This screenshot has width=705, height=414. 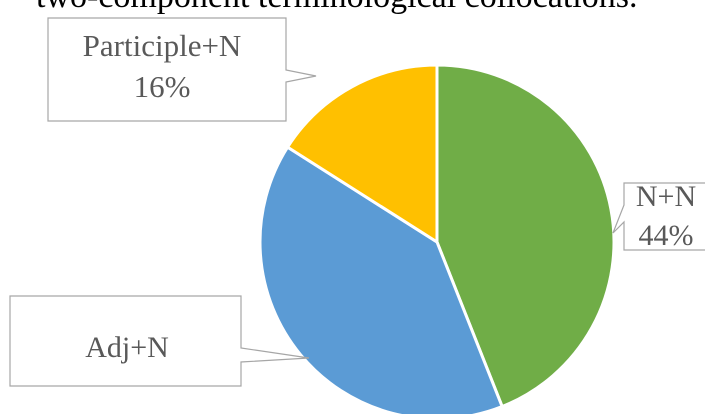 I want to click on label-value-participle-n: 16%, so click(x=162, y=86).